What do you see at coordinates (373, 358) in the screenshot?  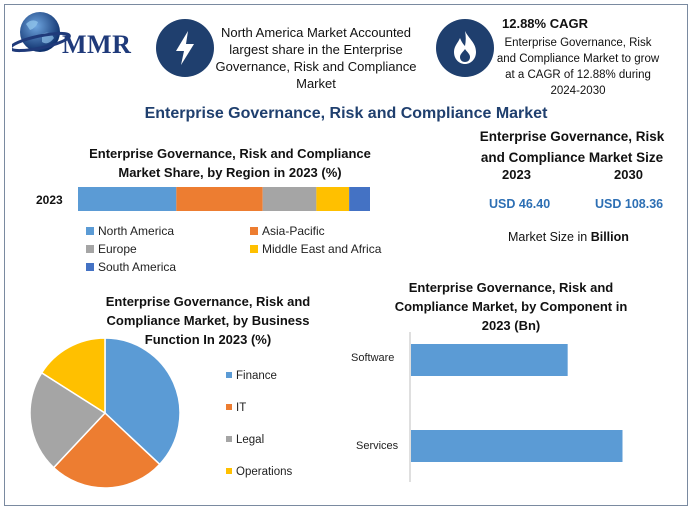 I see `component-label-software: Software` at bounding box center [373, 358].